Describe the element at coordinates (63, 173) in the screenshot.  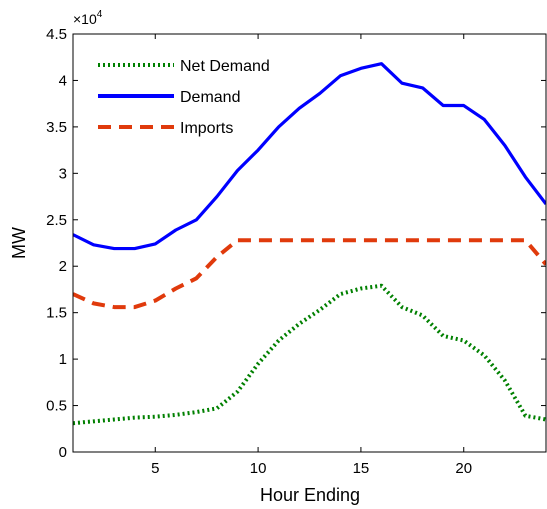
I see `y-tick-label: 3` at that location.